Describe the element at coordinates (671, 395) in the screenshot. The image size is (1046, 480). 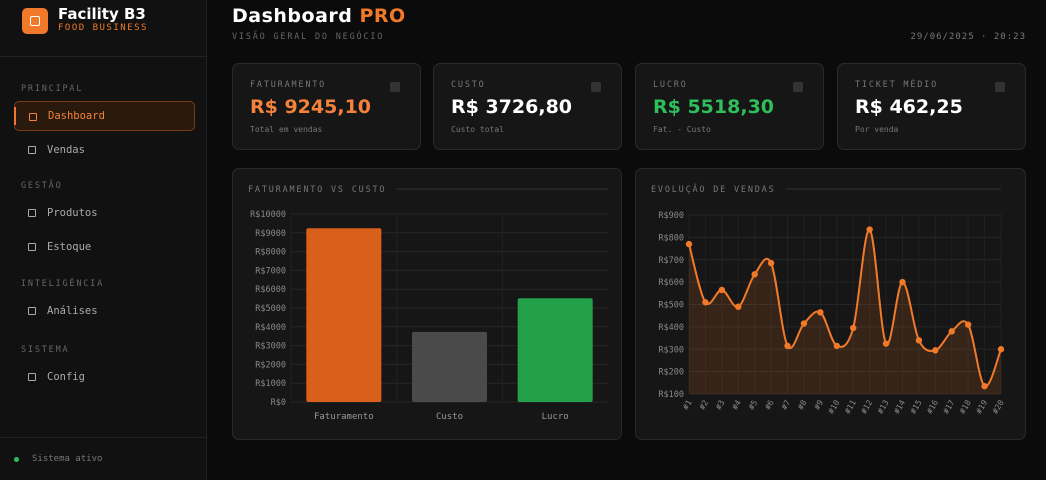
I see `y-tick-label: R$100` at that location.